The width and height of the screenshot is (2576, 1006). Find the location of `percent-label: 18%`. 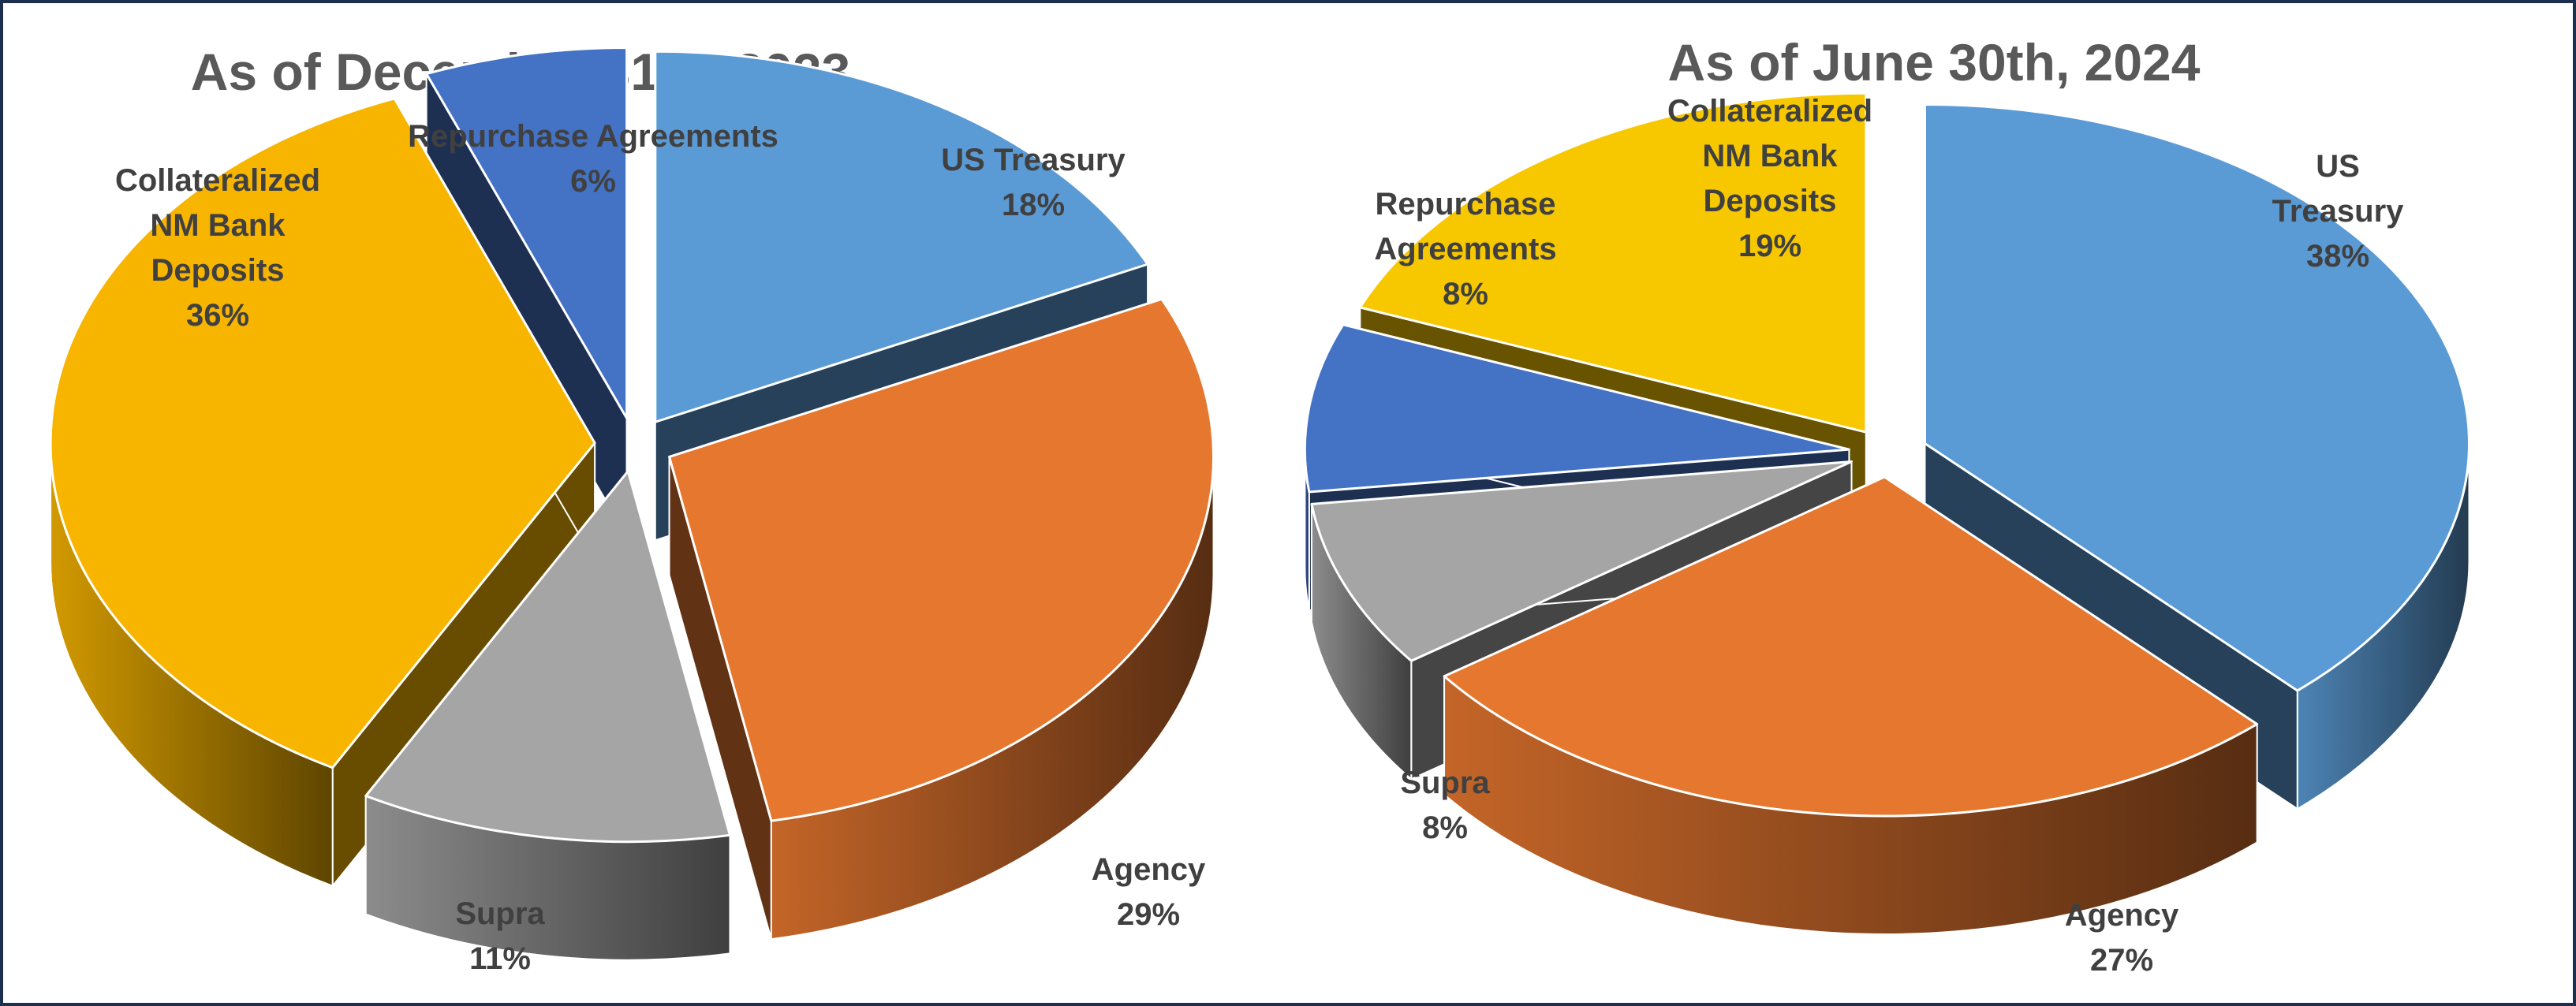

percent-label: 18% is located at coordinates (1033, 205).